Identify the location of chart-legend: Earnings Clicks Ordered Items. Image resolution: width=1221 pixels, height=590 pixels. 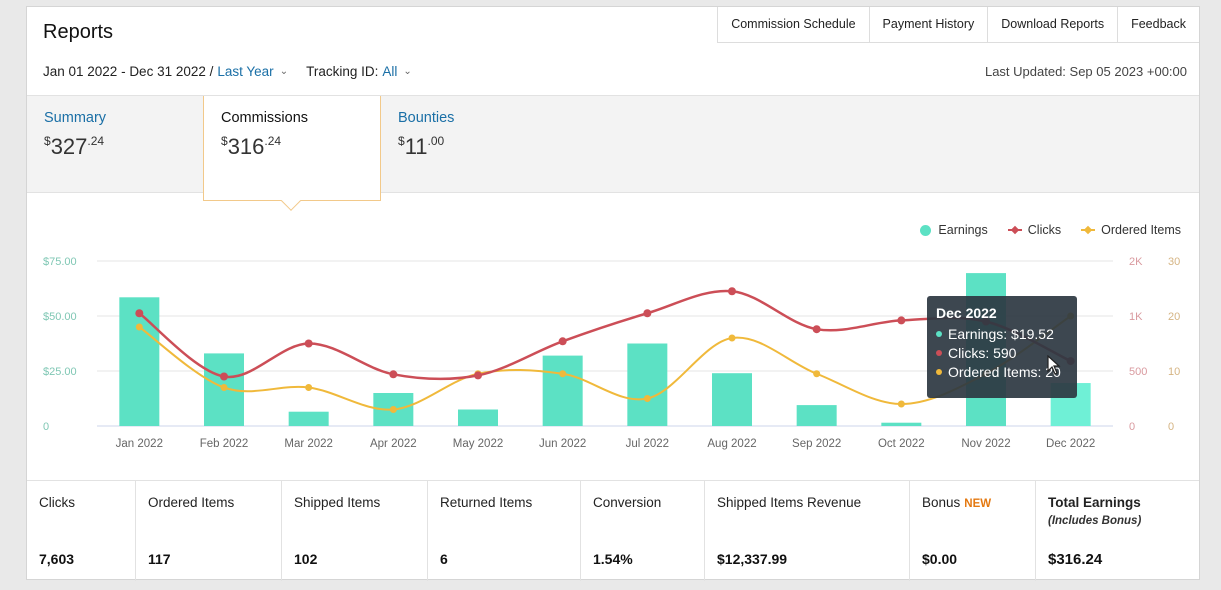
(1040, 230).